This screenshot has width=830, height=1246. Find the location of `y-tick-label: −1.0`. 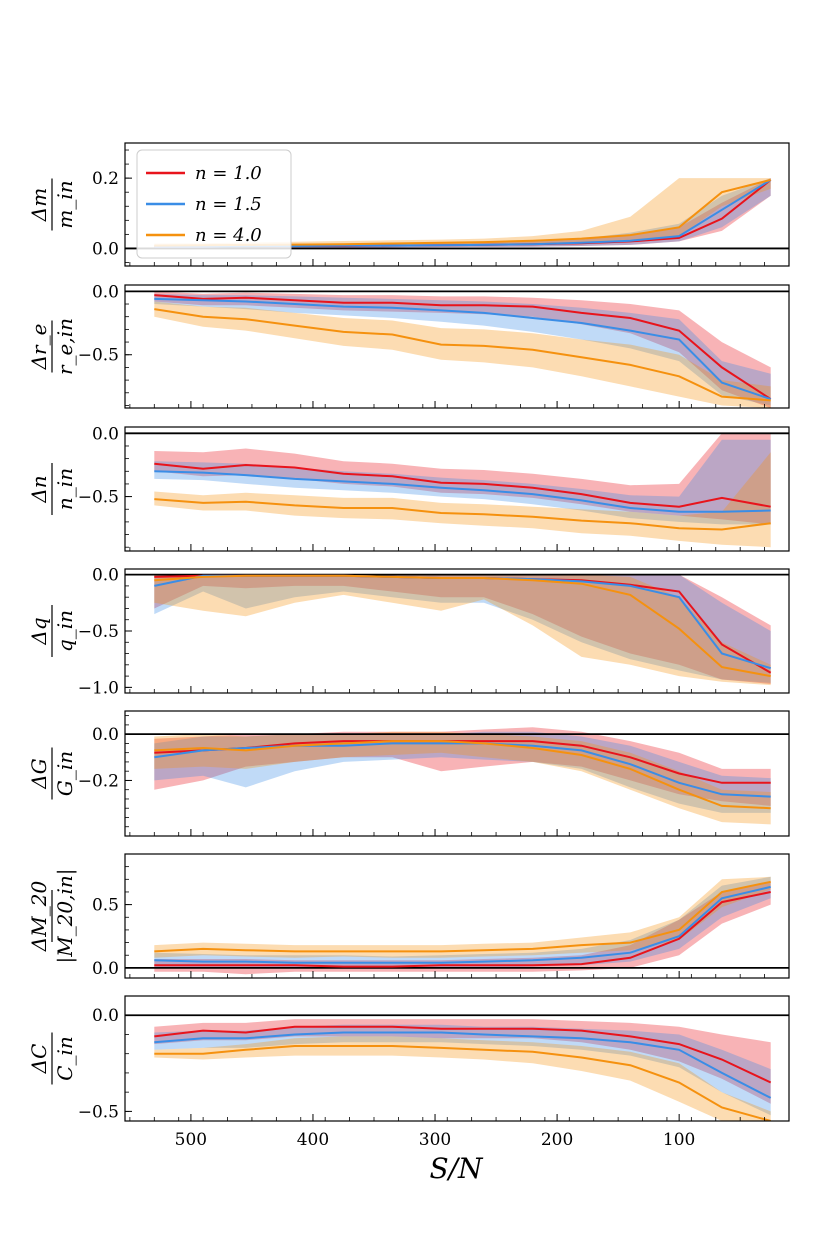

y-tick-label: −1.0 is located at coordinates (98, 688).